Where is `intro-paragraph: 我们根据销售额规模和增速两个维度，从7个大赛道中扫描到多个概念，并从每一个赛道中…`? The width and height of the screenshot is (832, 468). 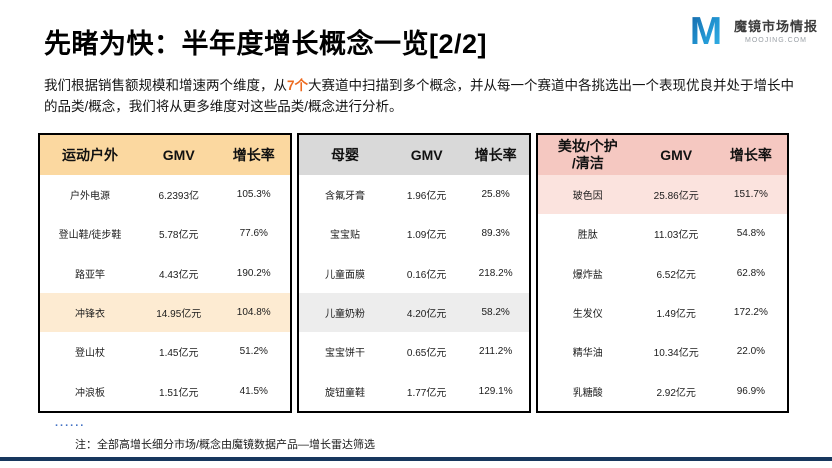
intro-paragraph: 我们根据销售额规模和增速两个维度，从7个大赛道中扫描到多个概念，并从每一个赛道中… is located at coordinates (420, 97).